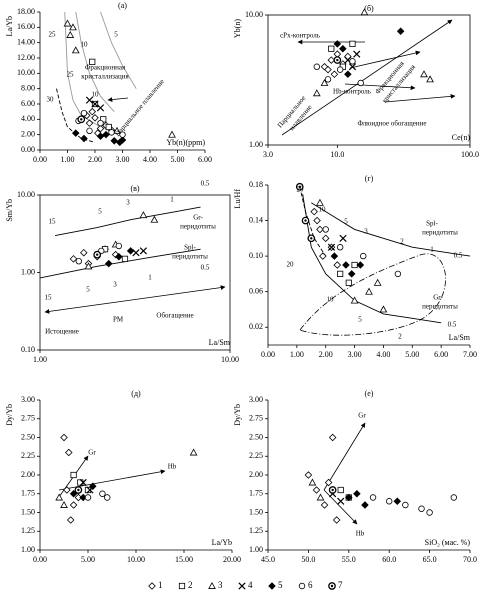  I want to click on legend-label: 2, so click(190, 585).